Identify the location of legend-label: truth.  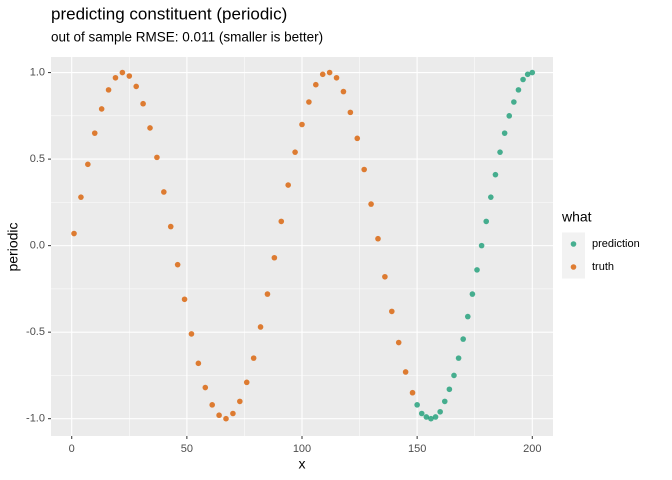
(603, 267).